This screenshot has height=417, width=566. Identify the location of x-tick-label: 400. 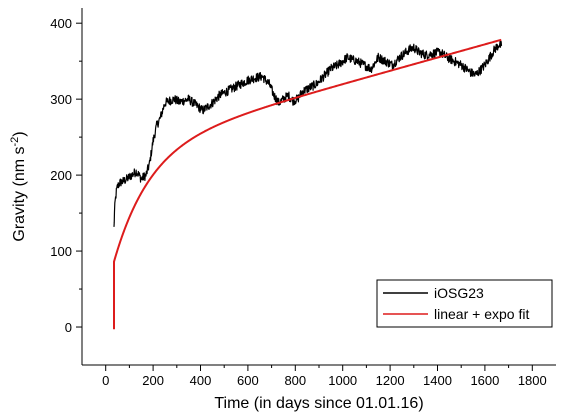
(201, 380).